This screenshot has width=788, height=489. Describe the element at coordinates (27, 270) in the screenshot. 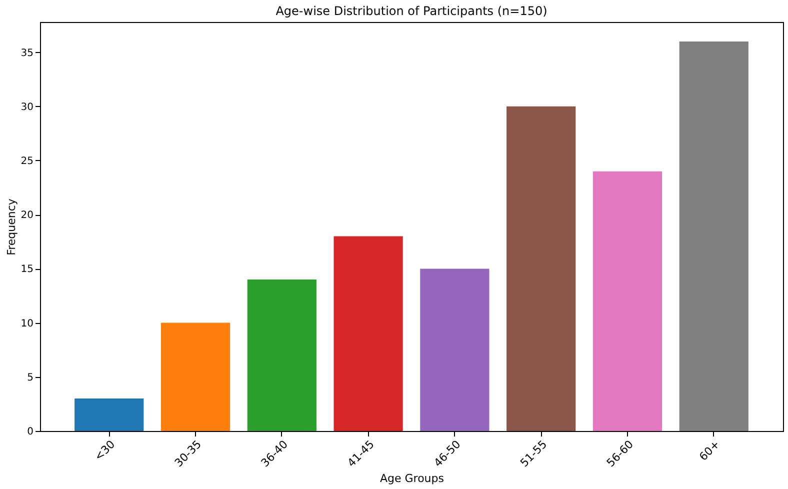

I see `y-tick-label: 15` at that location.